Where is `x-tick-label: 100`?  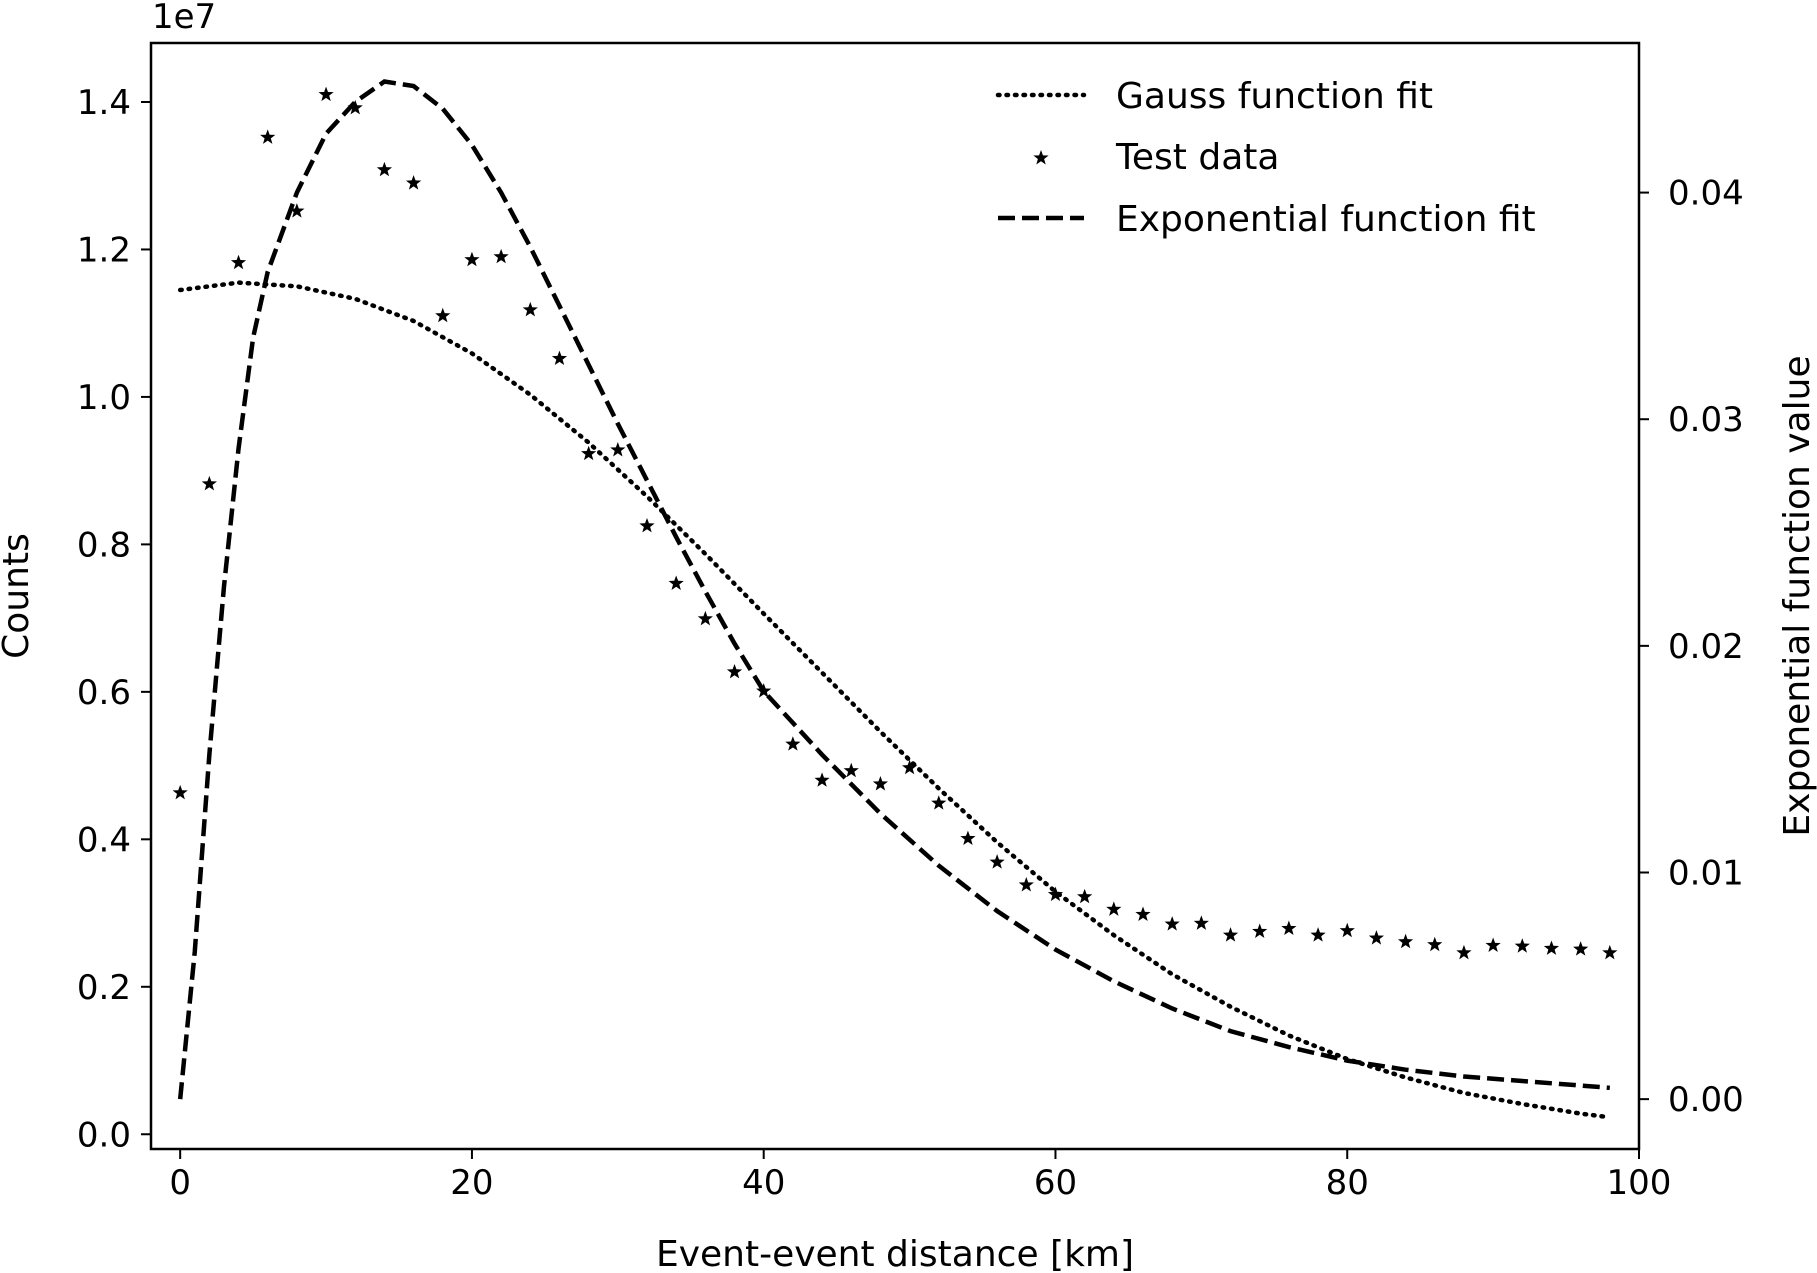 x-tick-label: 100 is located at coordinates (1639, 1183).